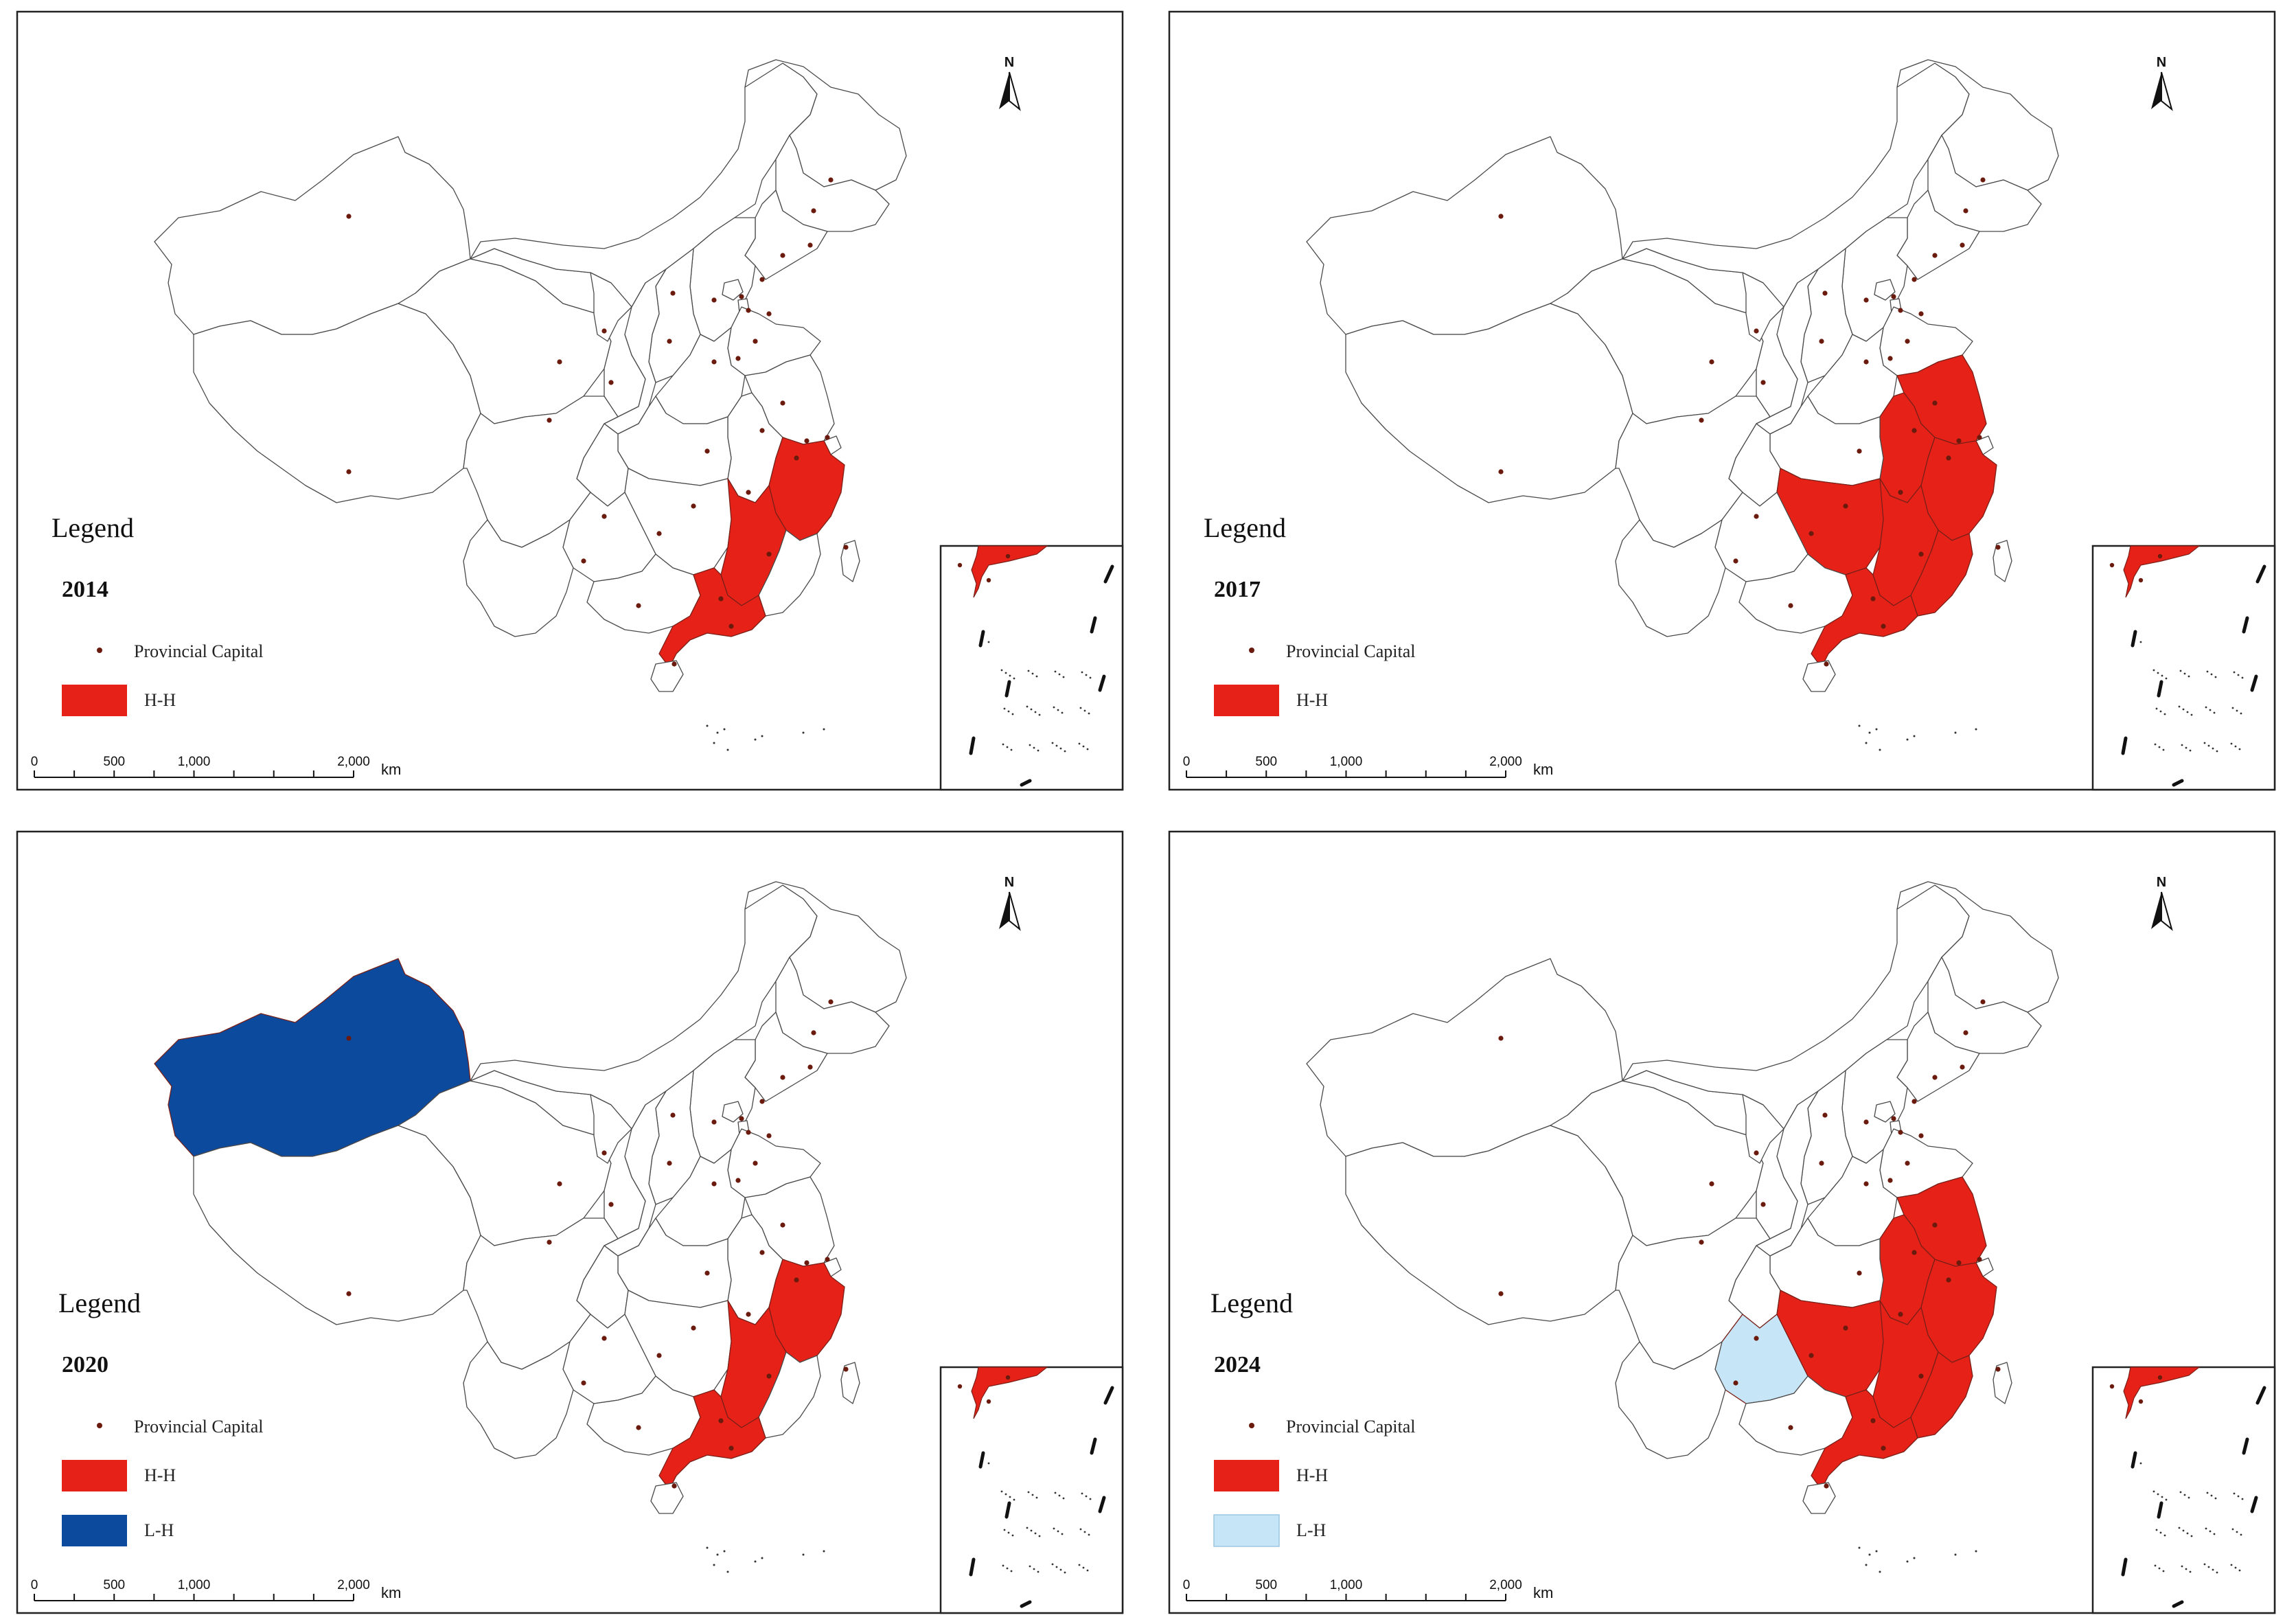 This screenshot has width=2285, height=1624. Describe the element at coordinates (2002, 561) in the screenshot. I see `province-taiwan` at that location.